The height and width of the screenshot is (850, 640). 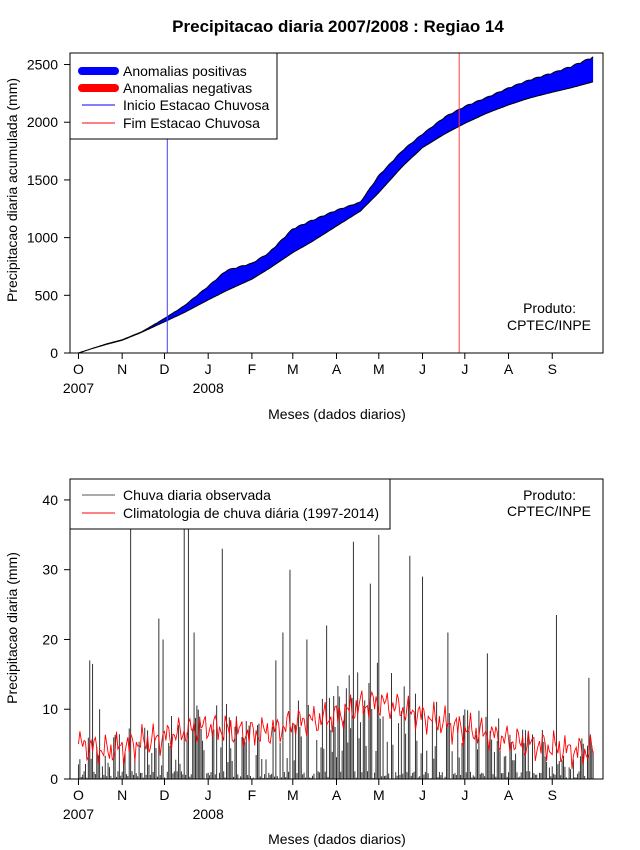 What do you see at coordinates (12, 628) in the screenshot?
I see `y-axis-label: Precipitacao diaria (mm)` at bounding box center [12, 628].